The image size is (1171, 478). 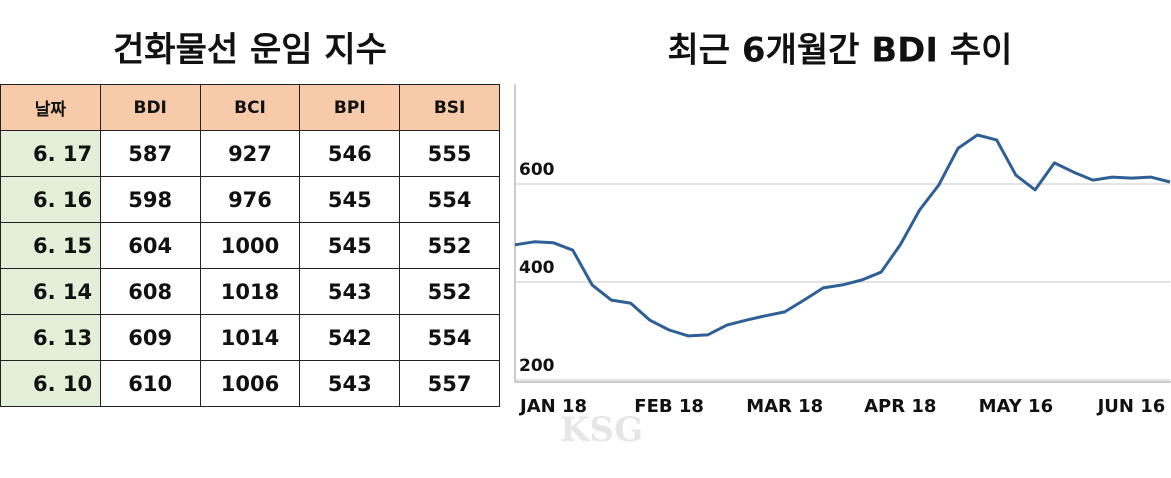 I want to click on header-cell: BPI, so click(x=350, y=107).